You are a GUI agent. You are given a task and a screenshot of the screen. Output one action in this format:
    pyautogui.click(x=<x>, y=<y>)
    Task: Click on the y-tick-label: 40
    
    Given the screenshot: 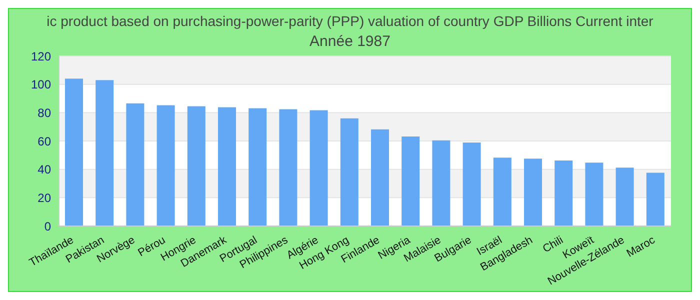 What is the action you would take?
    pyautogui.click(x=45, y=169)
    